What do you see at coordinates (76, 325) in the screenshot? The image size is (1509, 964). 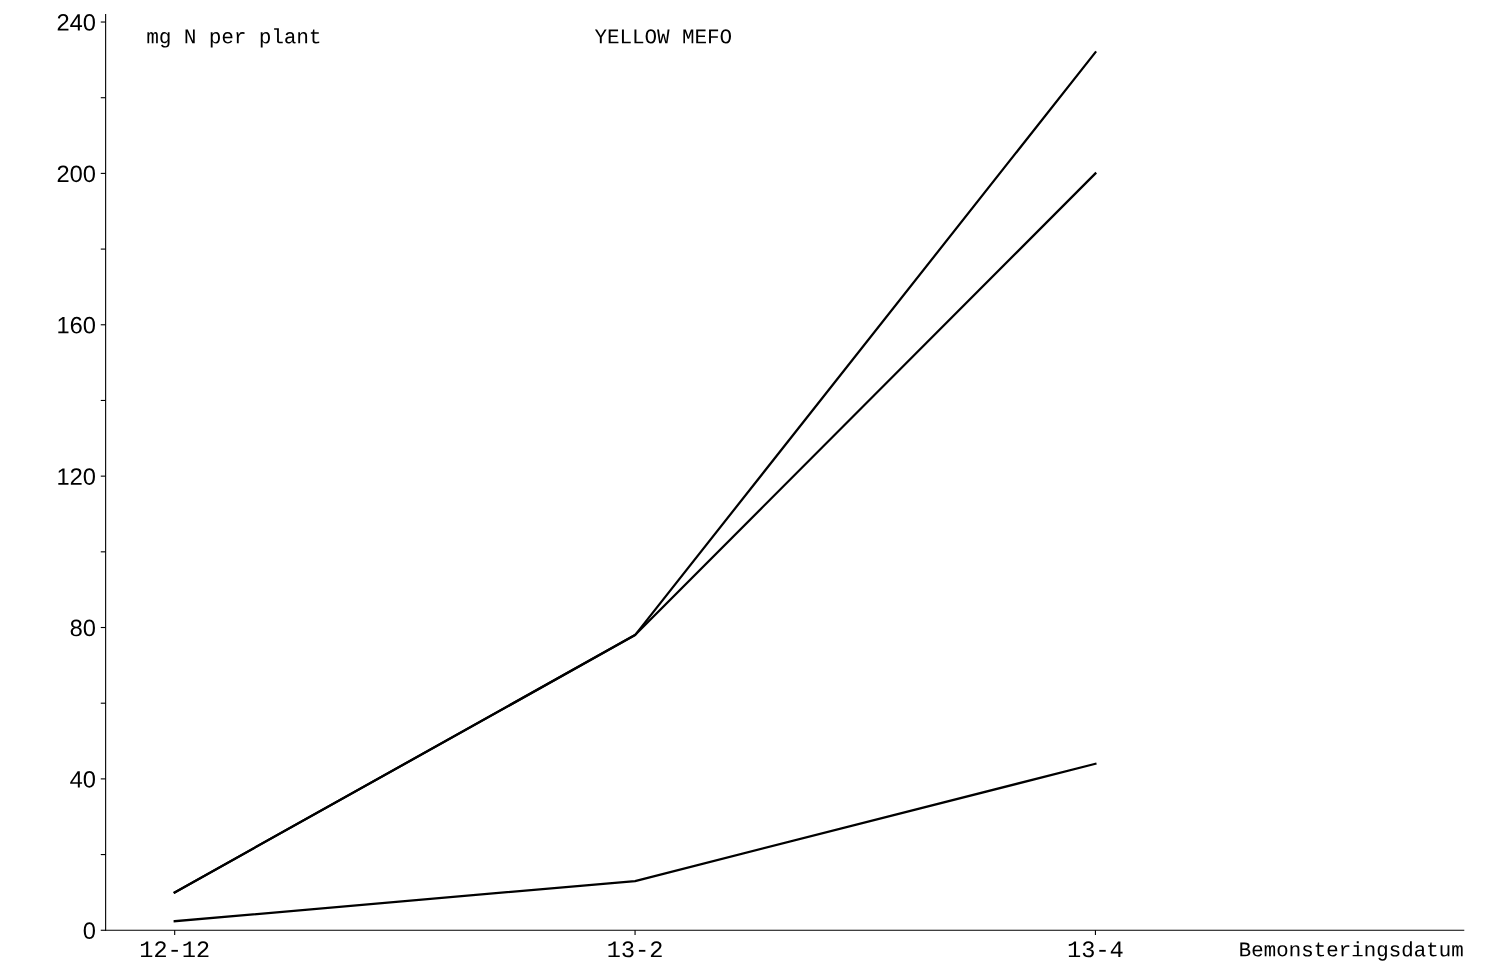 I see `y-tick-label: 160` at bounding box center [76, 325].